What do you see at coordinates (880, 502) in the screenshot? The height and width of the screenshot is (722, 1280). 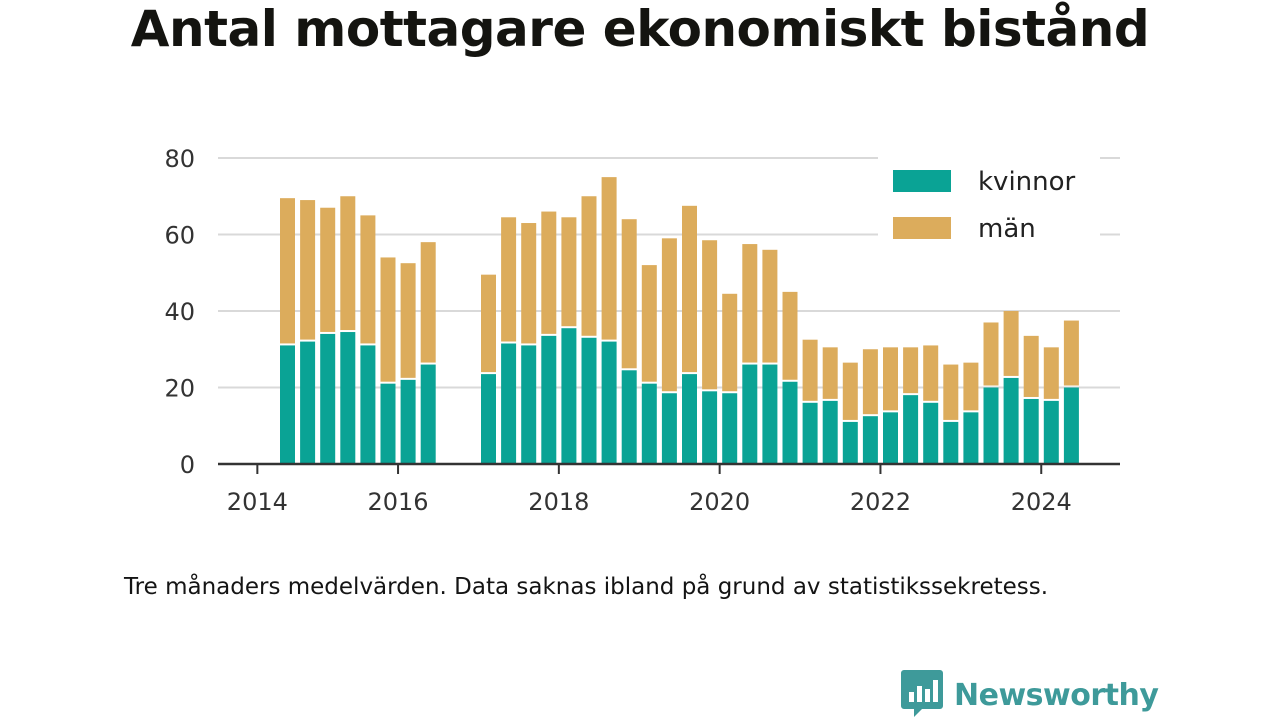 I see `x-tick-label: 2022` at bounding box center [880, 502].